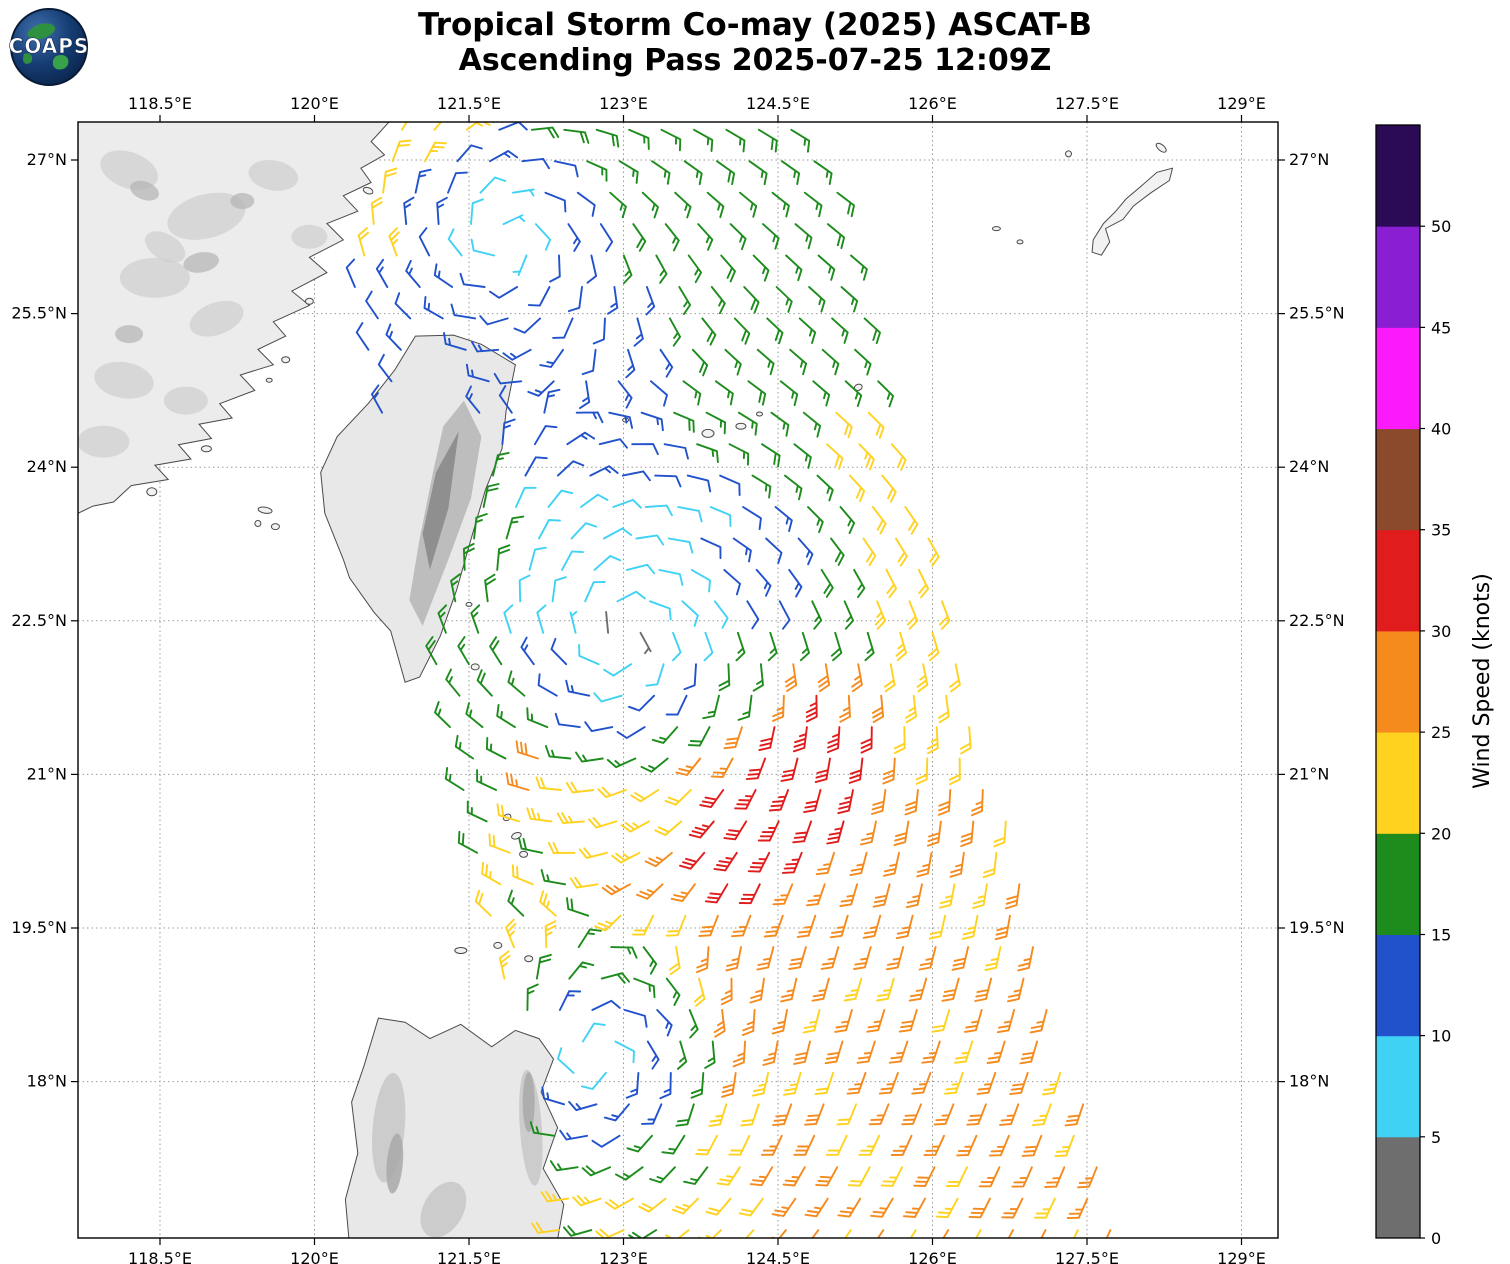 This screenshot has height=1264, width=1510. I want to click on lat-tick-label-right: 18°N, so click(1309, 1081).